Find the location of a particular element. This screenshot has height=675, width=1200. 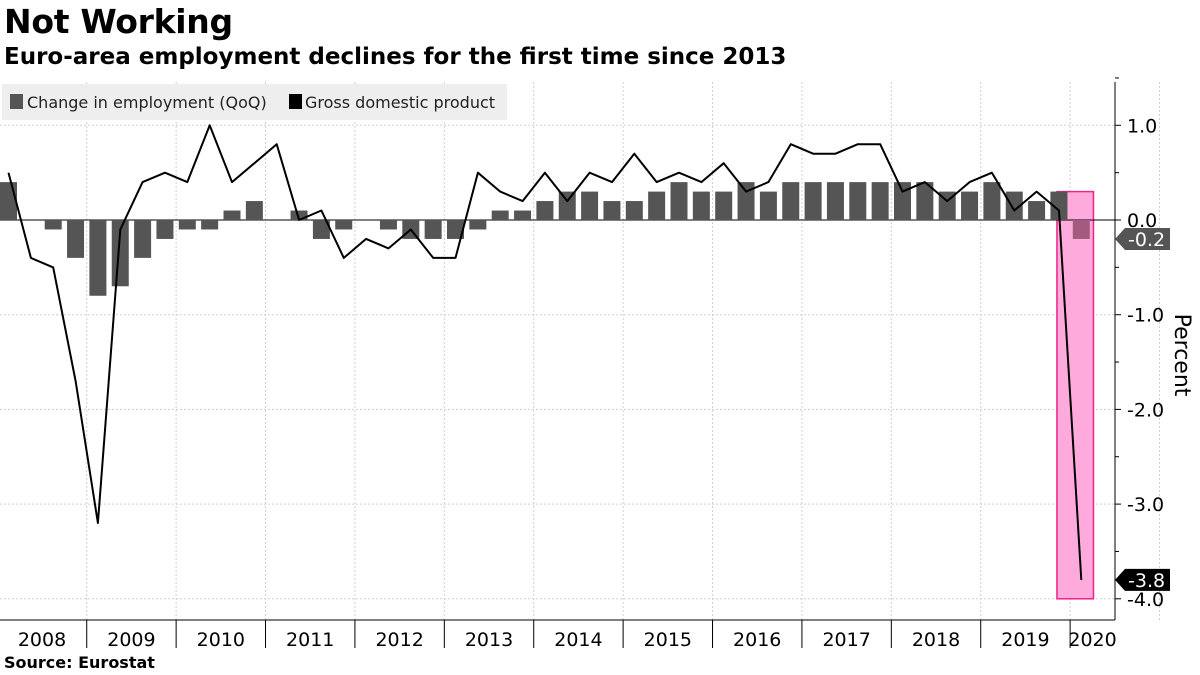

legend-background is located at coordinates (254, 102).